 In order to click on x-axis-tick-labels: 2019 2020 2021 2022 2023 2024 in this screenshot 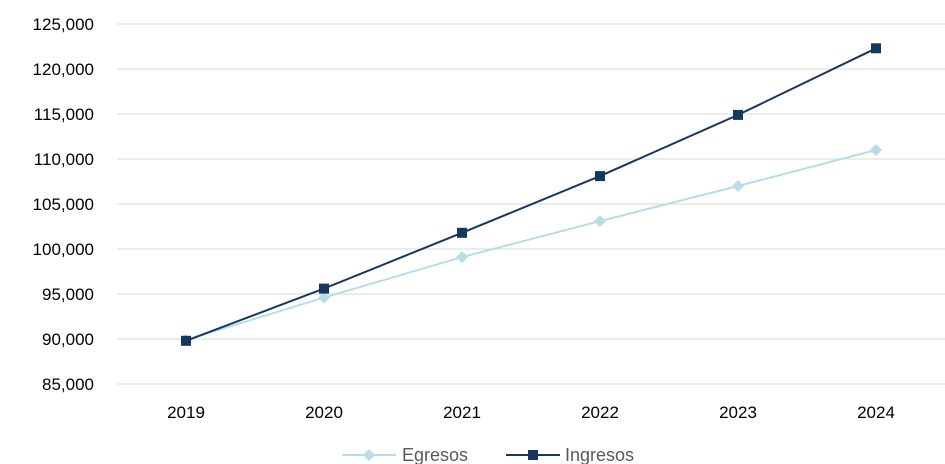, I will do `click(531, 412)`.